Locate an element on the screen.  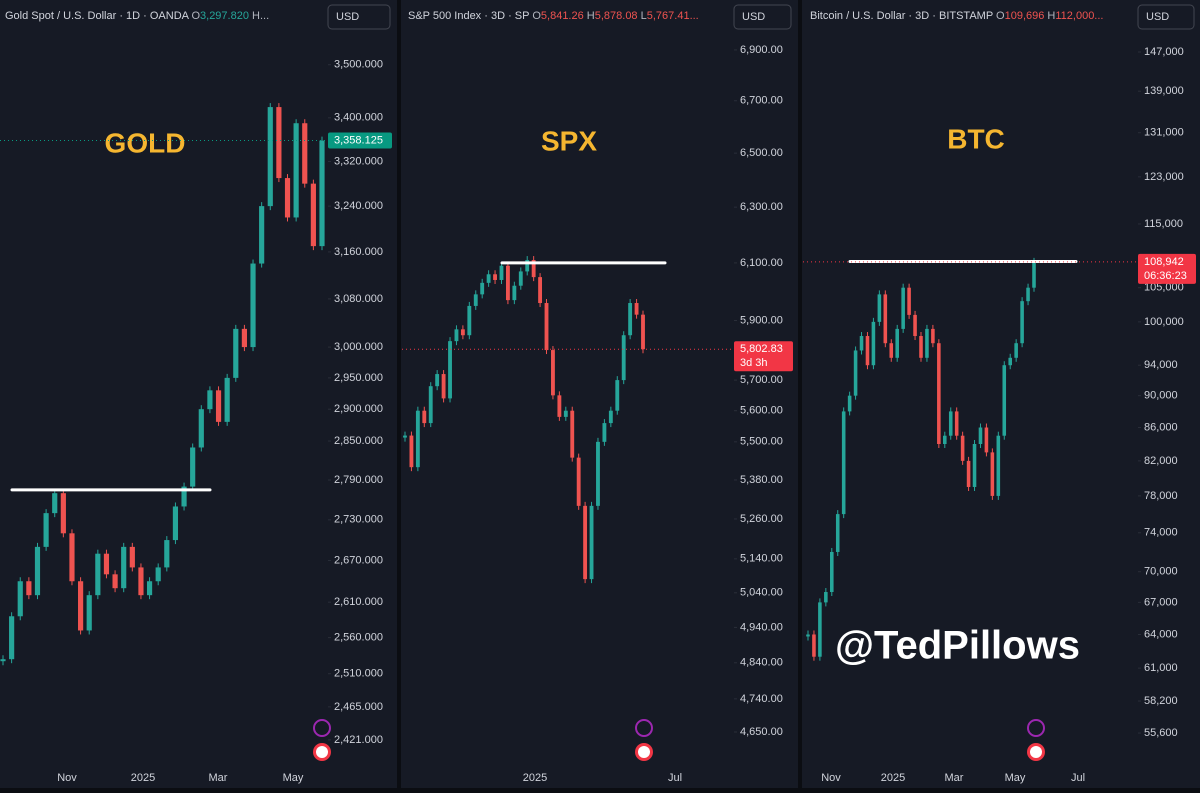
y-tick-label: 78,000 is located at coordinates (1161, 496).